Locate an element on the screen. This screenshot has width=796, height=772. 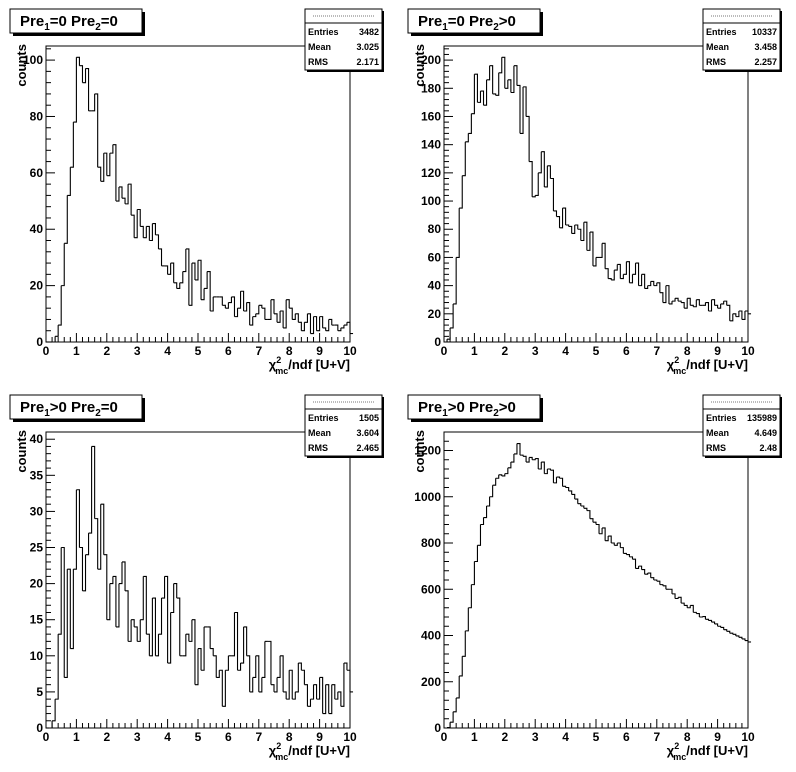
stats-value: 3.025 is located at coordinates (367, 47).